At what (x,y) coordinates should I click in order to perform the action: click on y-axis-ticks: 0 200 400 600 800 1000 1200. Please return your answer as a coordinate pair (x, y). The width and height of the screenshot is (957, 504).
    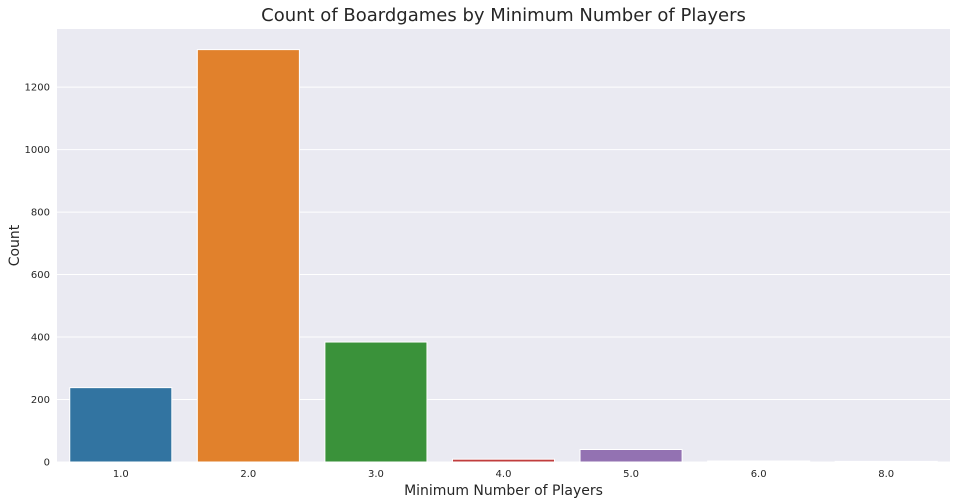
    Looking at the image, I should click on (37, 276).